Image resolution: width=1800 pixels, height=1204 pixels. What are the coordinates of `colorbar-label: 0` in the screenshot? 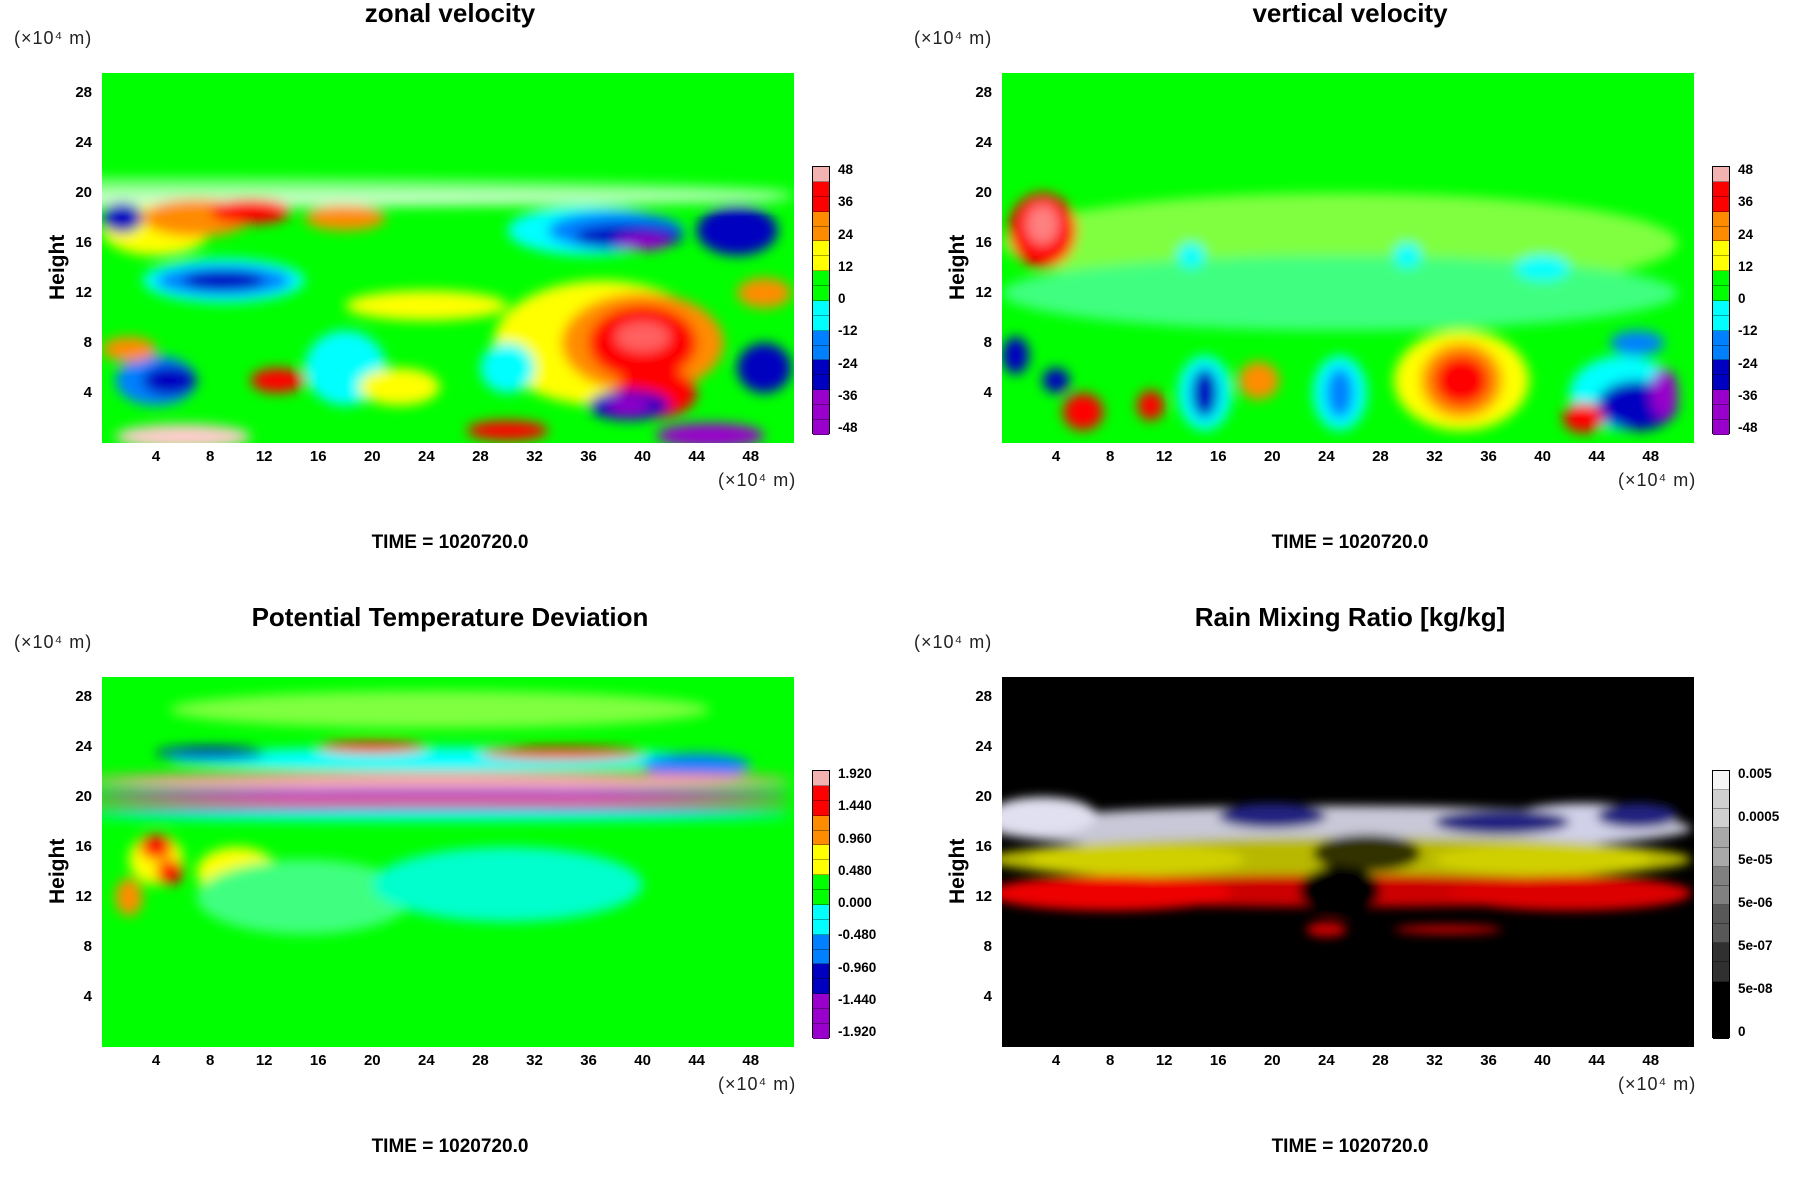 It's located at (842, 298).